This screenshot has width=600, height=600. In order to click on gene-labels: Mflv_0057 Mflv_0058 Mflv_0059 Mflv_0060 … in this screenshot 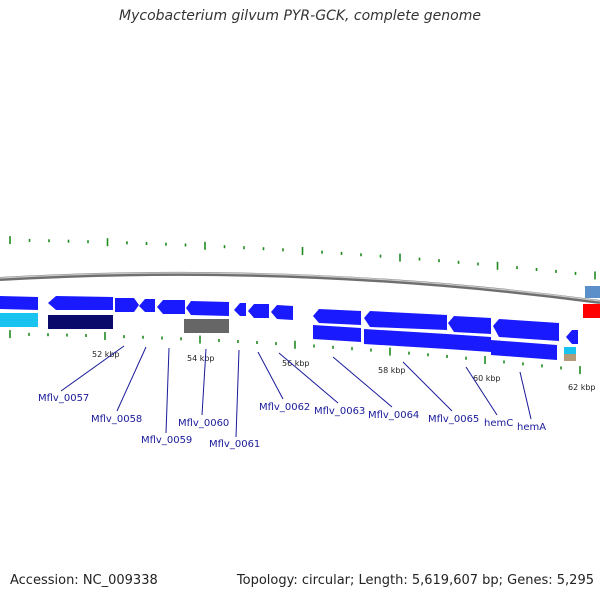, I will do `click(292, 421)`.